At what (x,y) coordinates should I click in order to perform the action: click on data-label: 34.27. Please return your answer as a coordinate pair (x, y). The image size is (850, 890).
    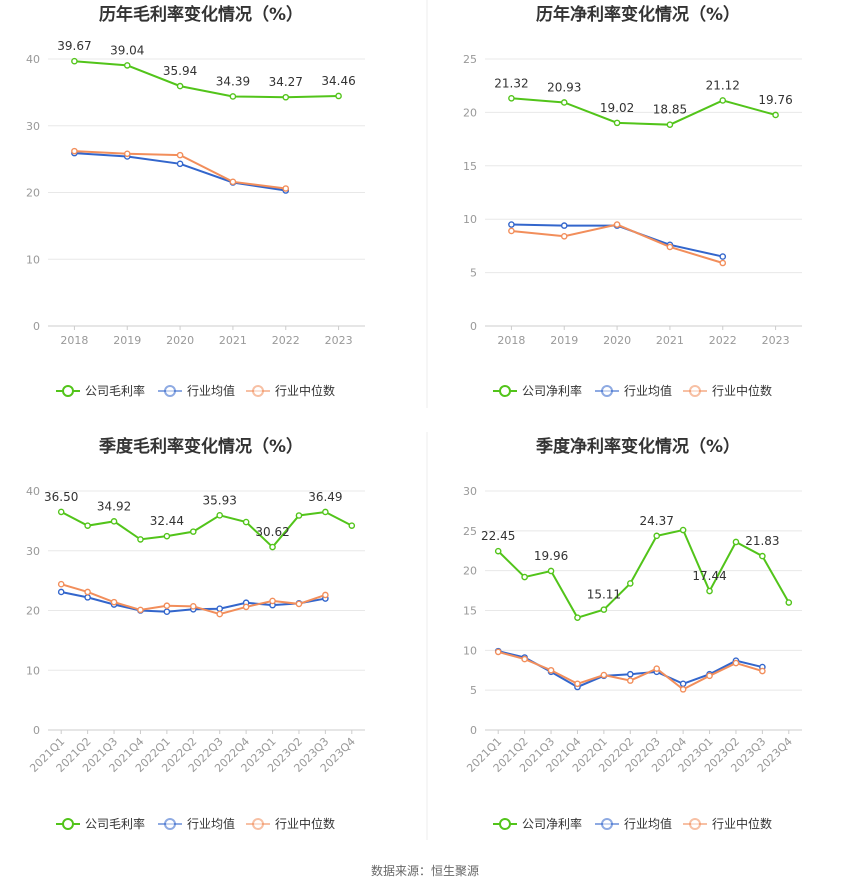
    Looking at the image, I should click on (286, 82).